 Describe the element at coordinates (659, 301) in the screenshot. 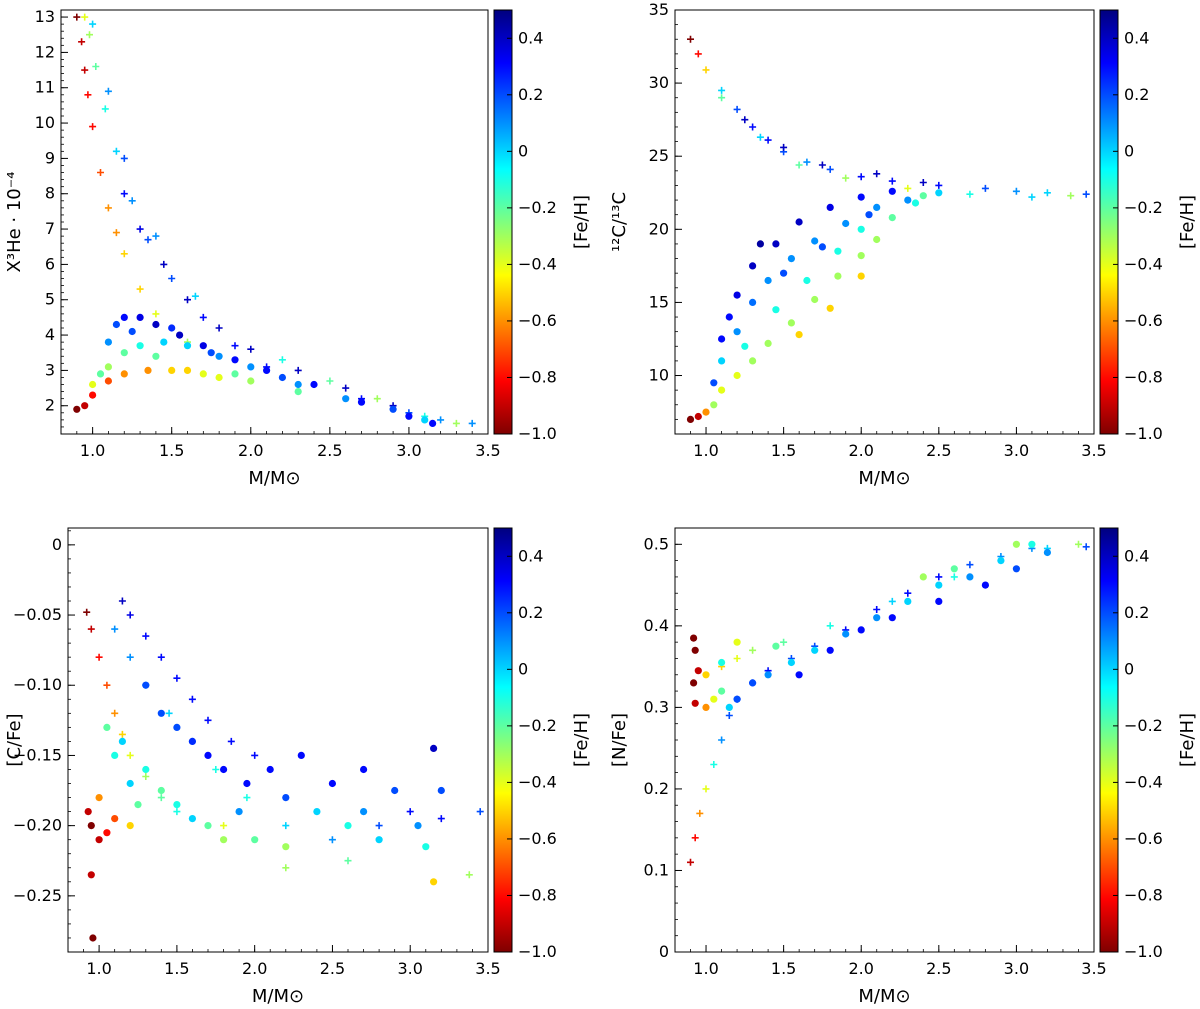

I see `y-tick-label: 15` at that location.